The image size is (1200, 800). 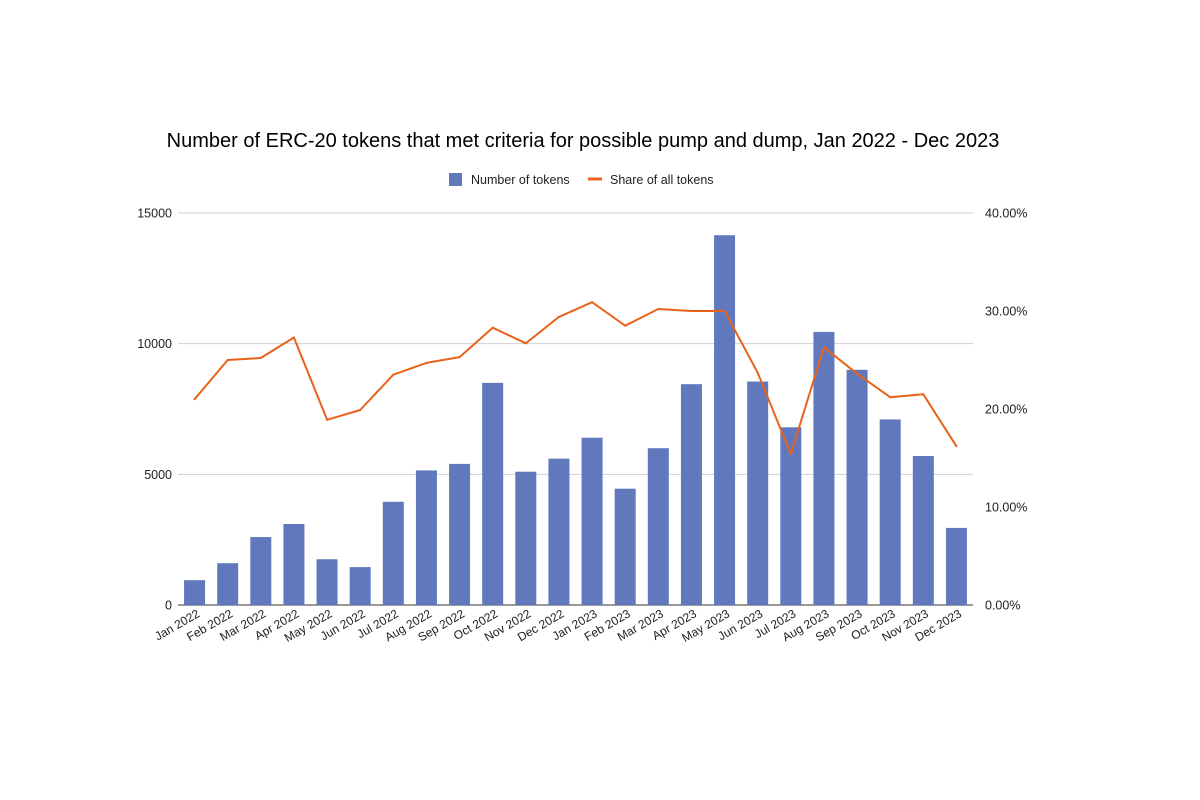 I want to click on legend-swatch-number-of-tokens, so click(x=455, y=179).